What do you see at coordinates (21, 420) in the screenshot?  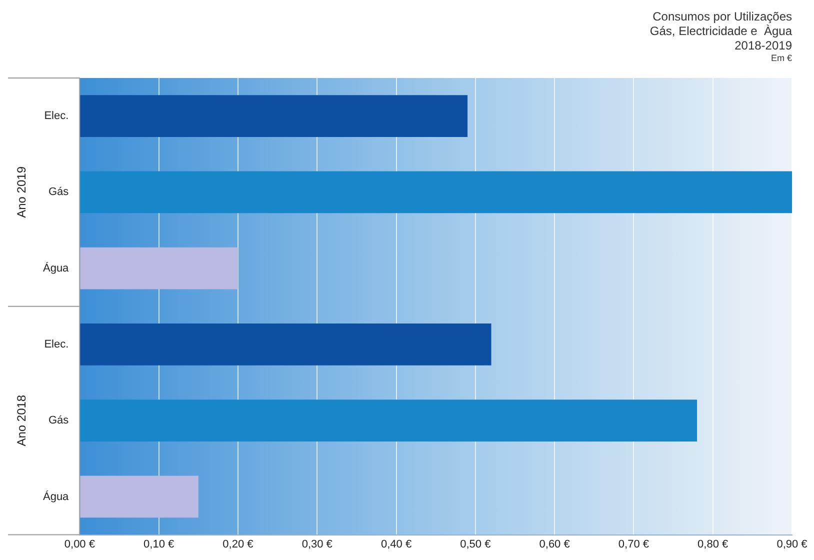 I see `text: Ano 2018` at bounding box center [21, 420].